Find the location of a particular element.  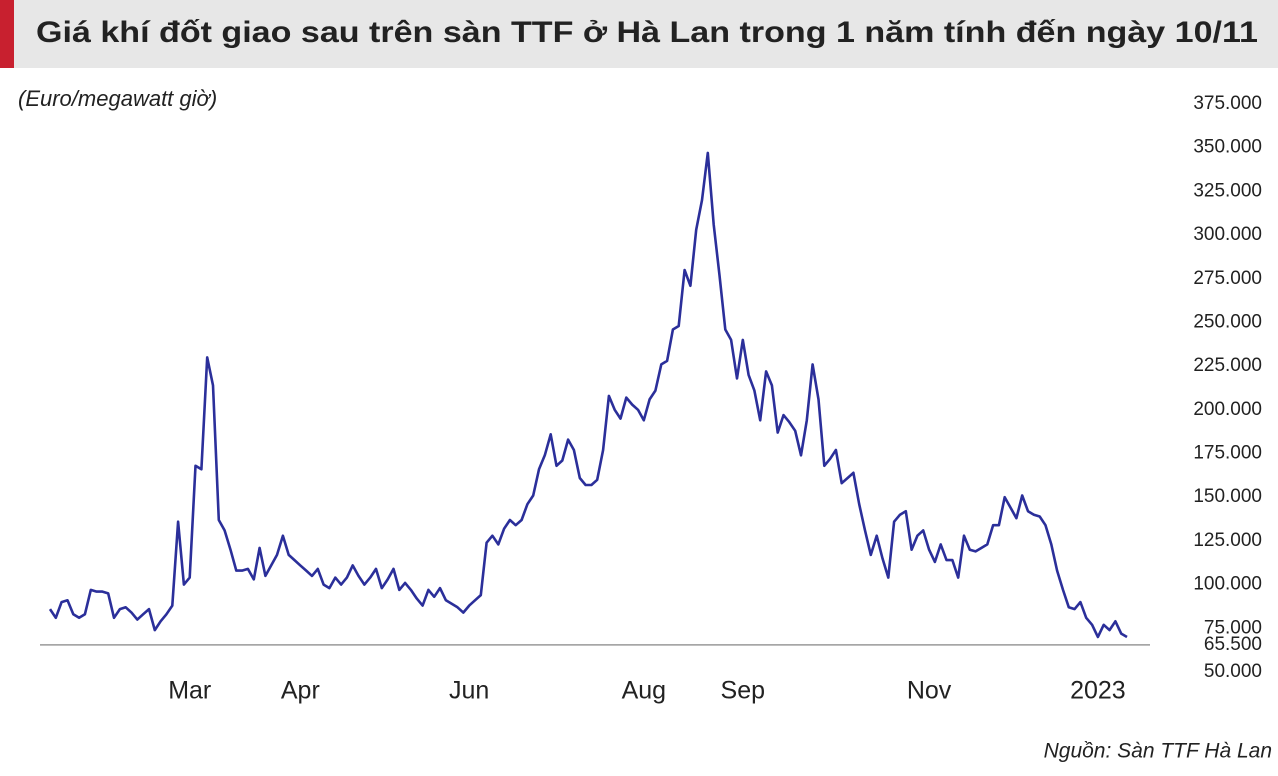

title-bar is located at coordinates (639, 34).